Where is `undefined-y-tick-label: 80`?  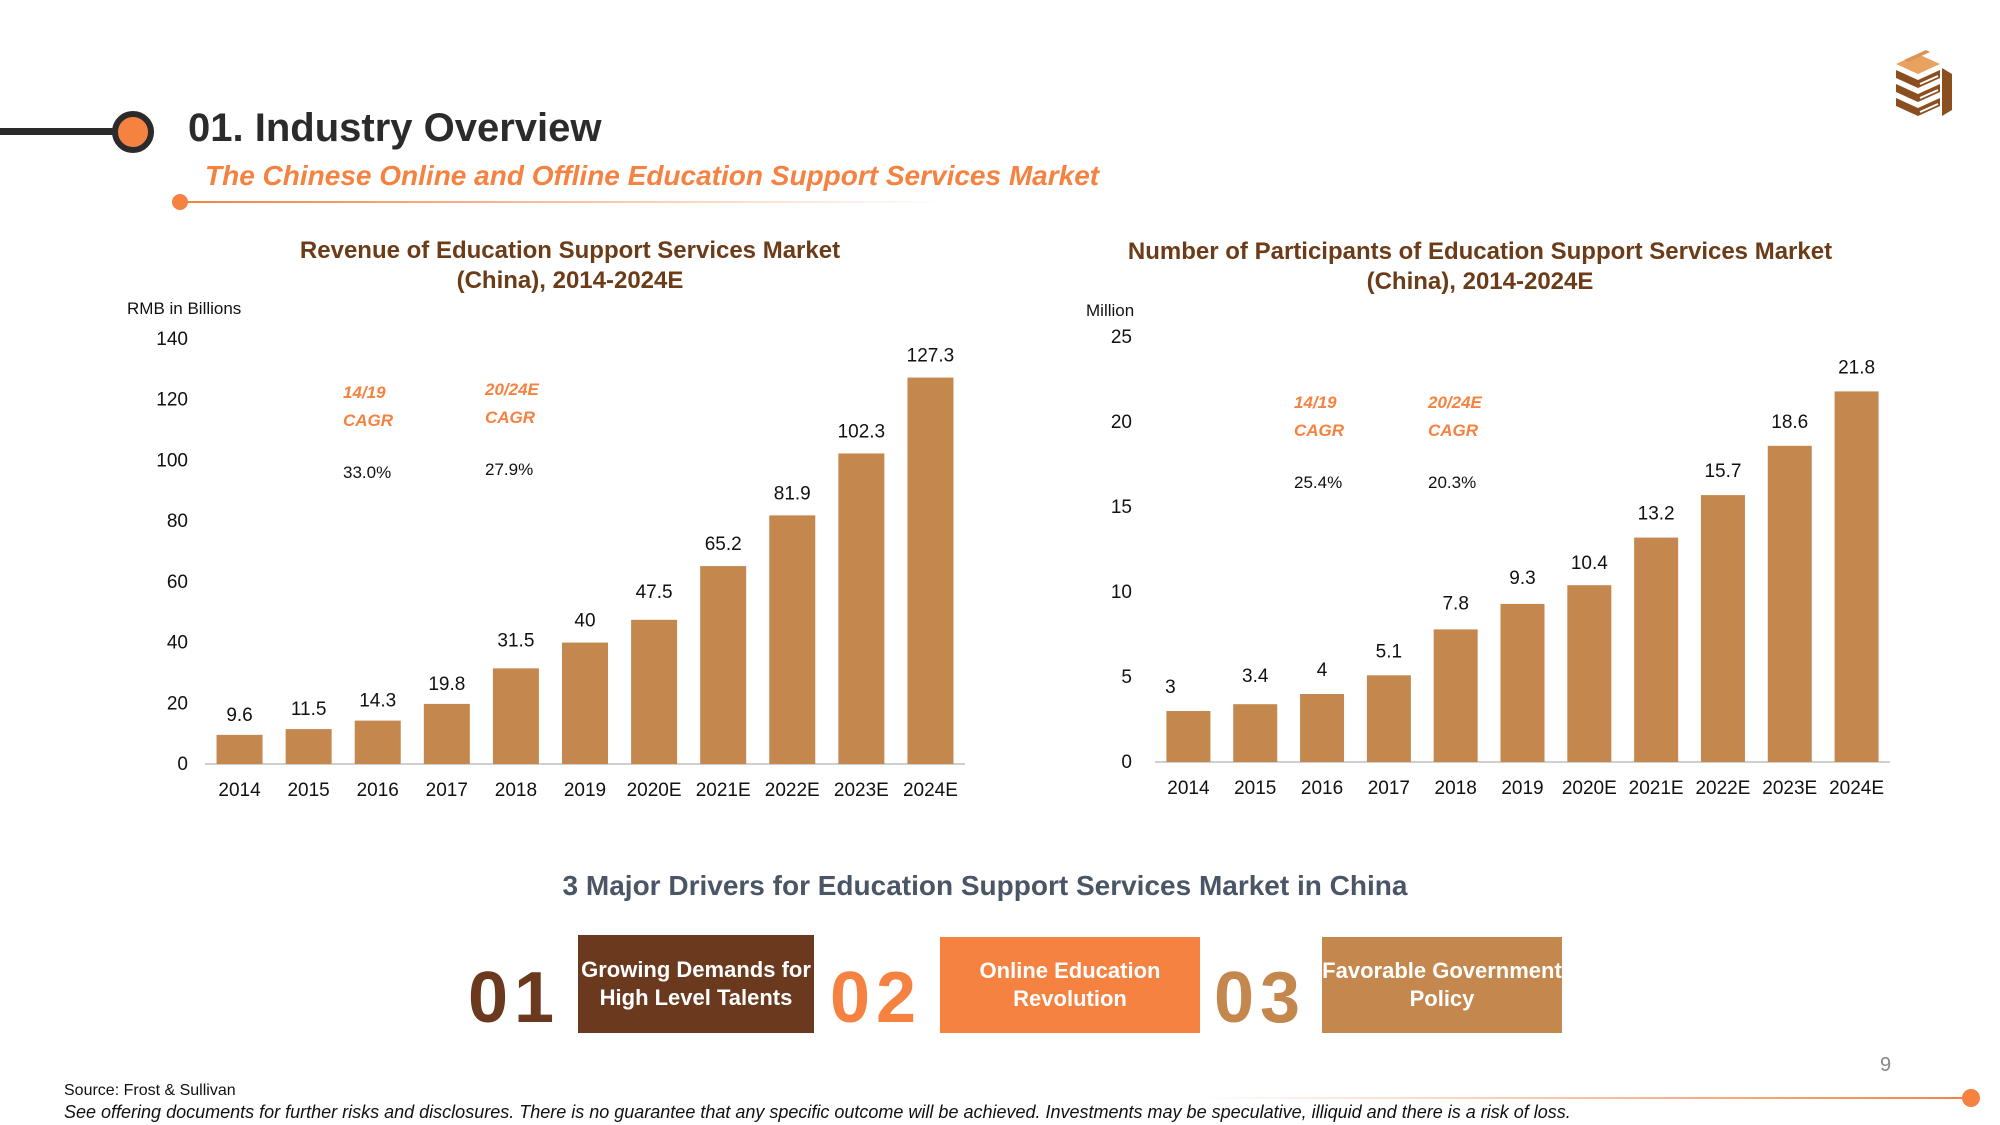
undefined-y-tick-label: 80 is located at coordinates (177, 521).